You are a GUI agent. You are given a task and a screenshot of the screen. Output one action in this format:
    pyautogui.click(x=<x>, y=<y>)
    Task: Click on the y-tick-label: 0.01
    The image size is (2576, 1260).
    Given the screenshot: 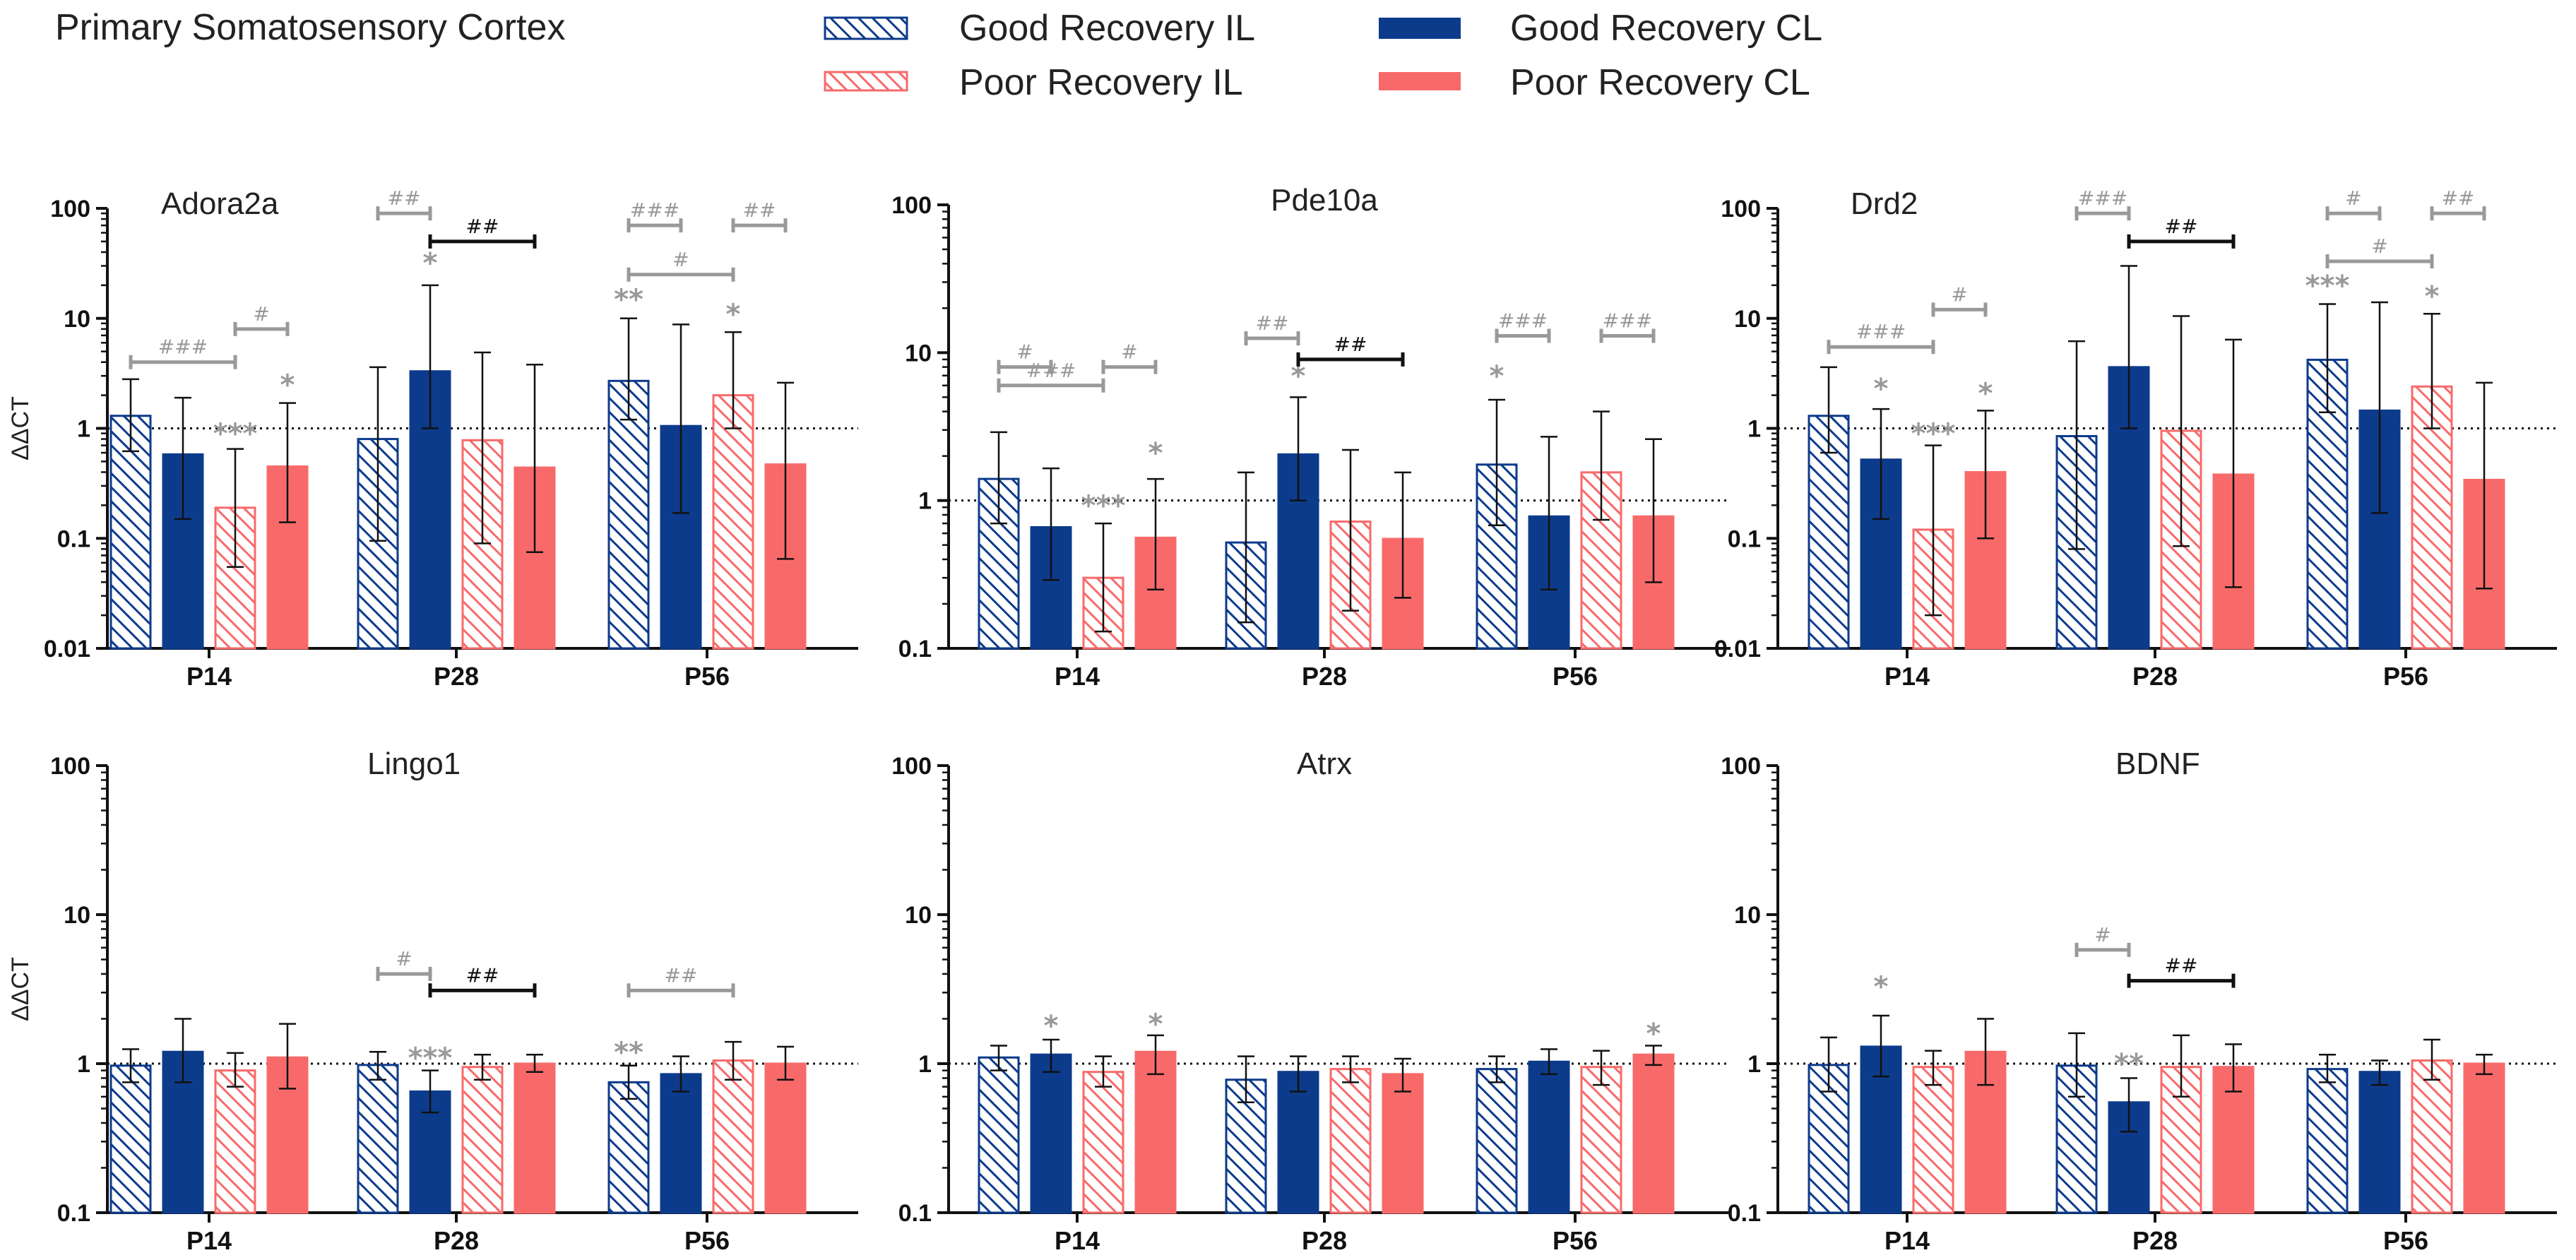 What is the action you would take?
    pyautogui.click(x=1737, y=649)
    